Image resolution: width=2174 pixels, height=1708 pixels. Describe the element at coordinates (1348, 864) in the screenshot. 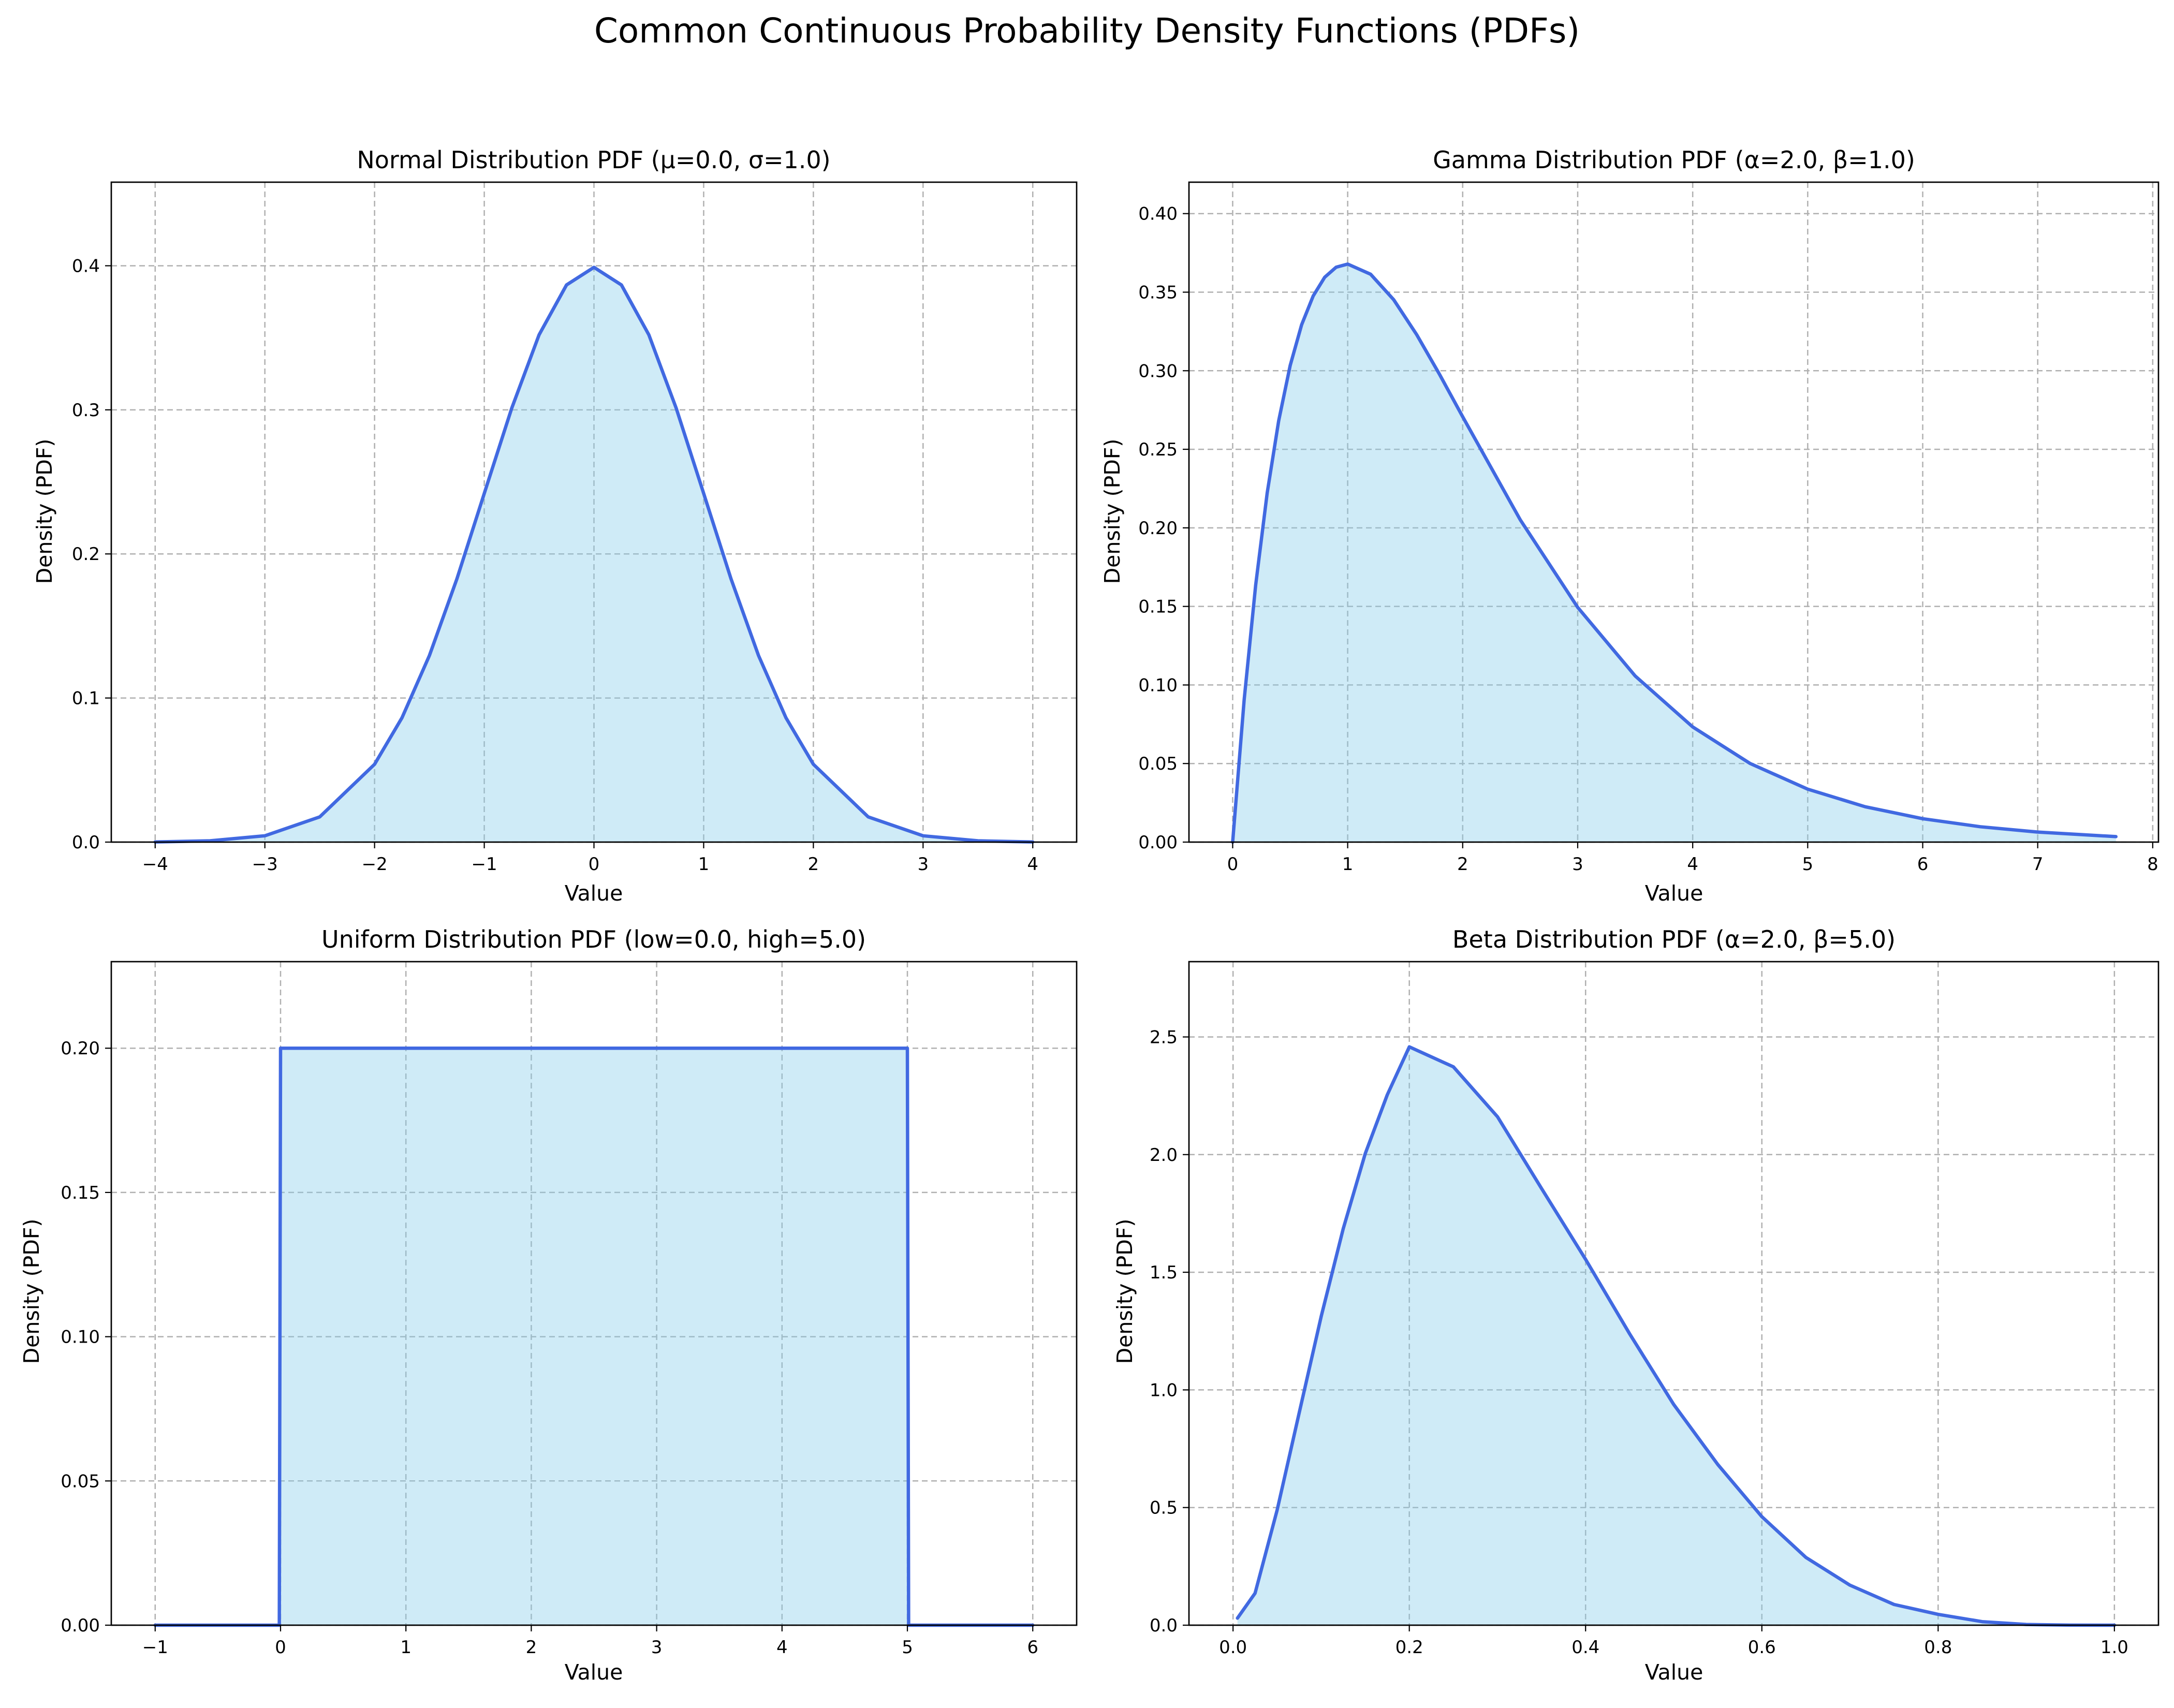

I see `x-tick-label-gamma: 1` at that location.